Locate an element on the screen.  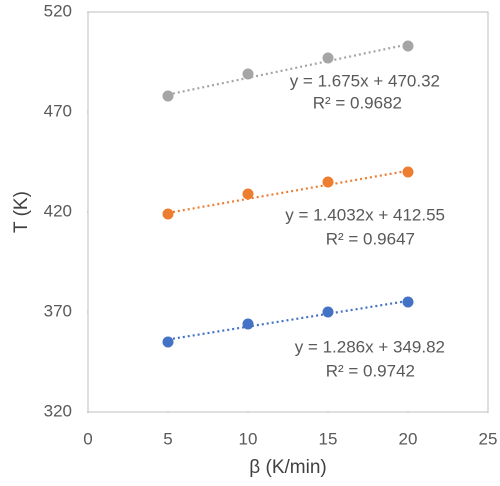
y-axis-title: T (K) is located at coordinates (21, 212).